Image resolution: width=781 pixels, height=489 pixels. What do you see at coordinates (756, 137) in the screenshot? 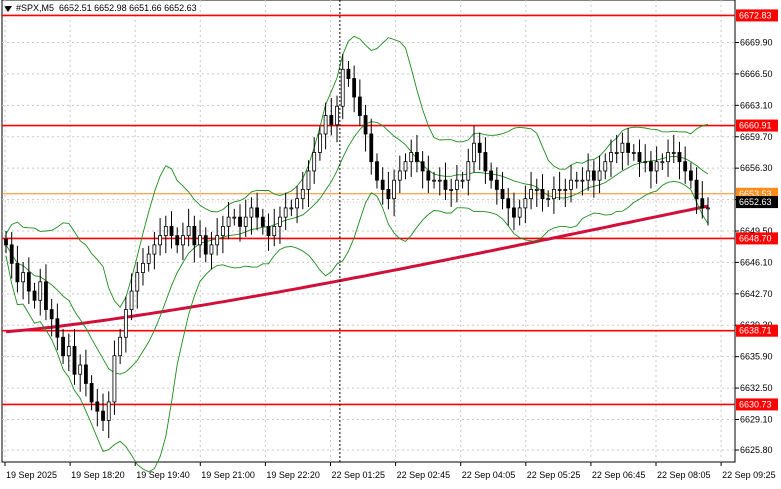
I see `price-tick-label: 6659.70` at bounding box center [756, 137].